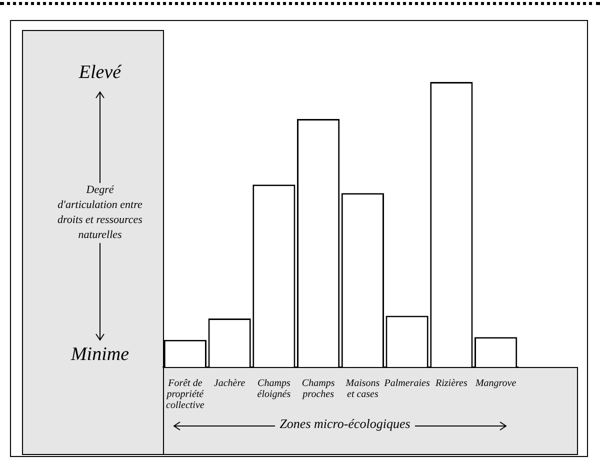  Describe the element at coordinates (185, 395) in the screenshot. I see `x-tick-label: Forêt de propriété collective` at that location.